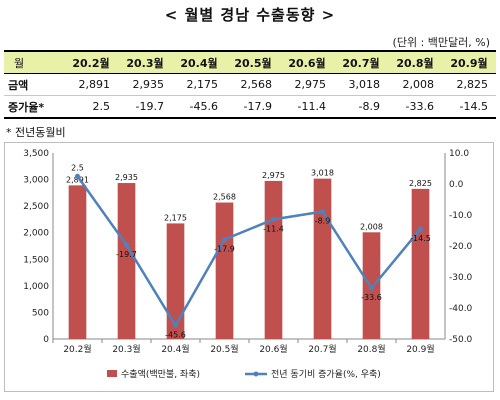  What do you see at coordinates (175, 217) in the screenshot?
I see `bar-value-label: 2,175` at bounding box center [175, 217].